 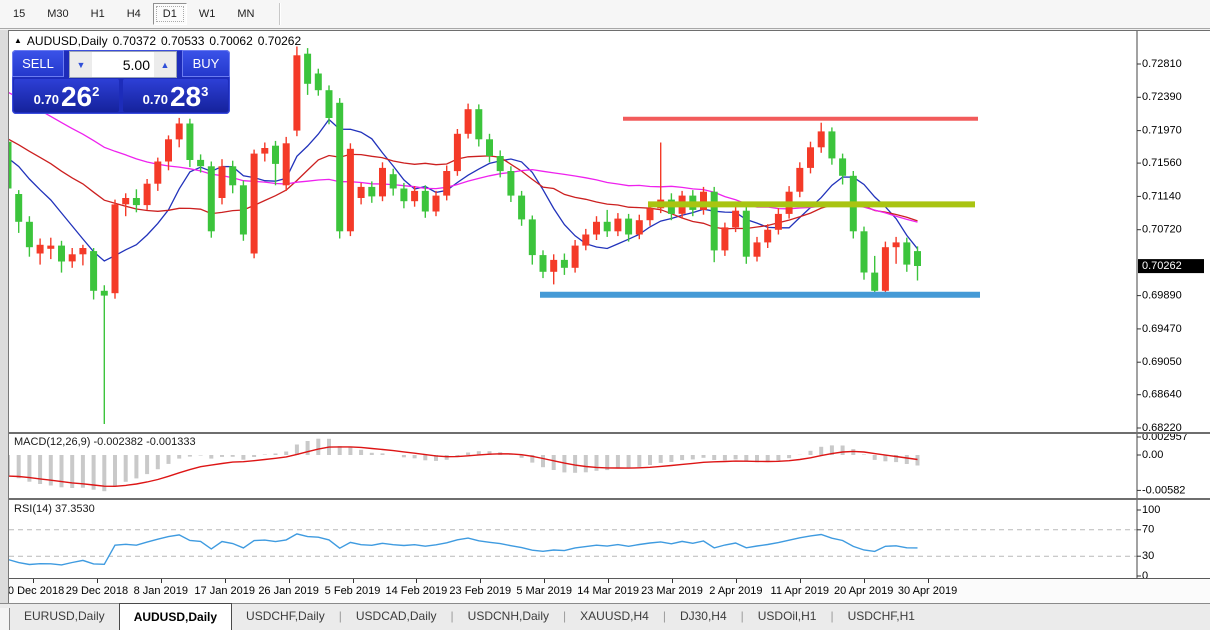 I want to click on time-axis-label: 30 Apr 2019, so click(x=927, y=591).